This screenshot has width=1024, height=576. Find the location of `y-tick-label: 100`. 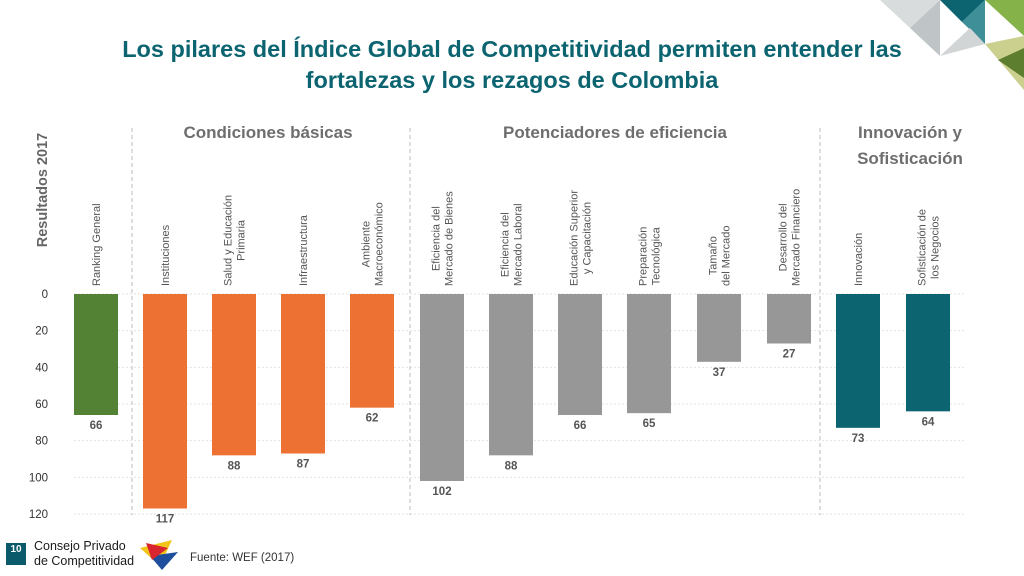

y-tick-label: 100 is located at coordinates (38, 478).